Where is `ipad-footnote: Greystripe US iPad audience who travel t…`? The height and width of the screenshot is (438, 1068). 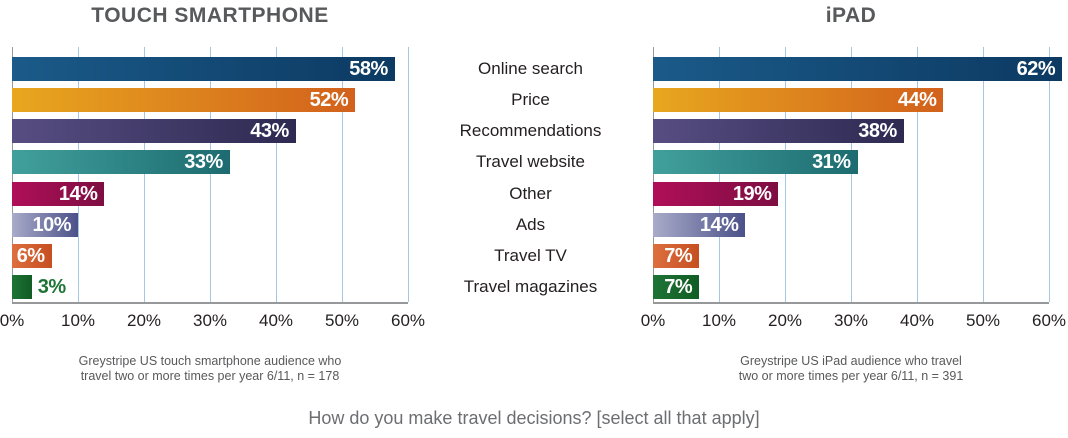 ipad-footnote: Greystripe US iPad audience who travel t… is located at coordinates (851, 369).